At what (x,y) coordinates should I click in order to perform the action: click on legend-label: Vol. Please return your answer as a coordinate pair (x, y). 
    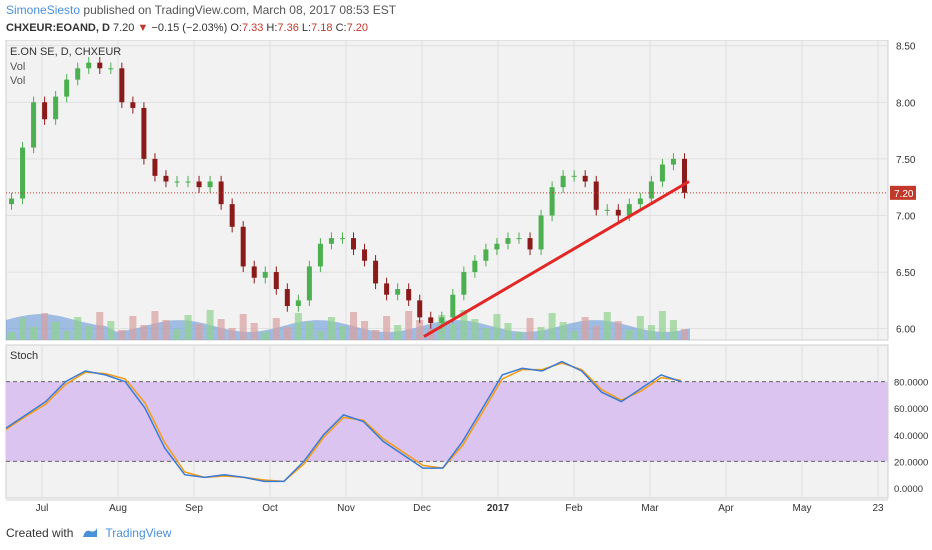
    Looking at the image, I should click on (17, 81).